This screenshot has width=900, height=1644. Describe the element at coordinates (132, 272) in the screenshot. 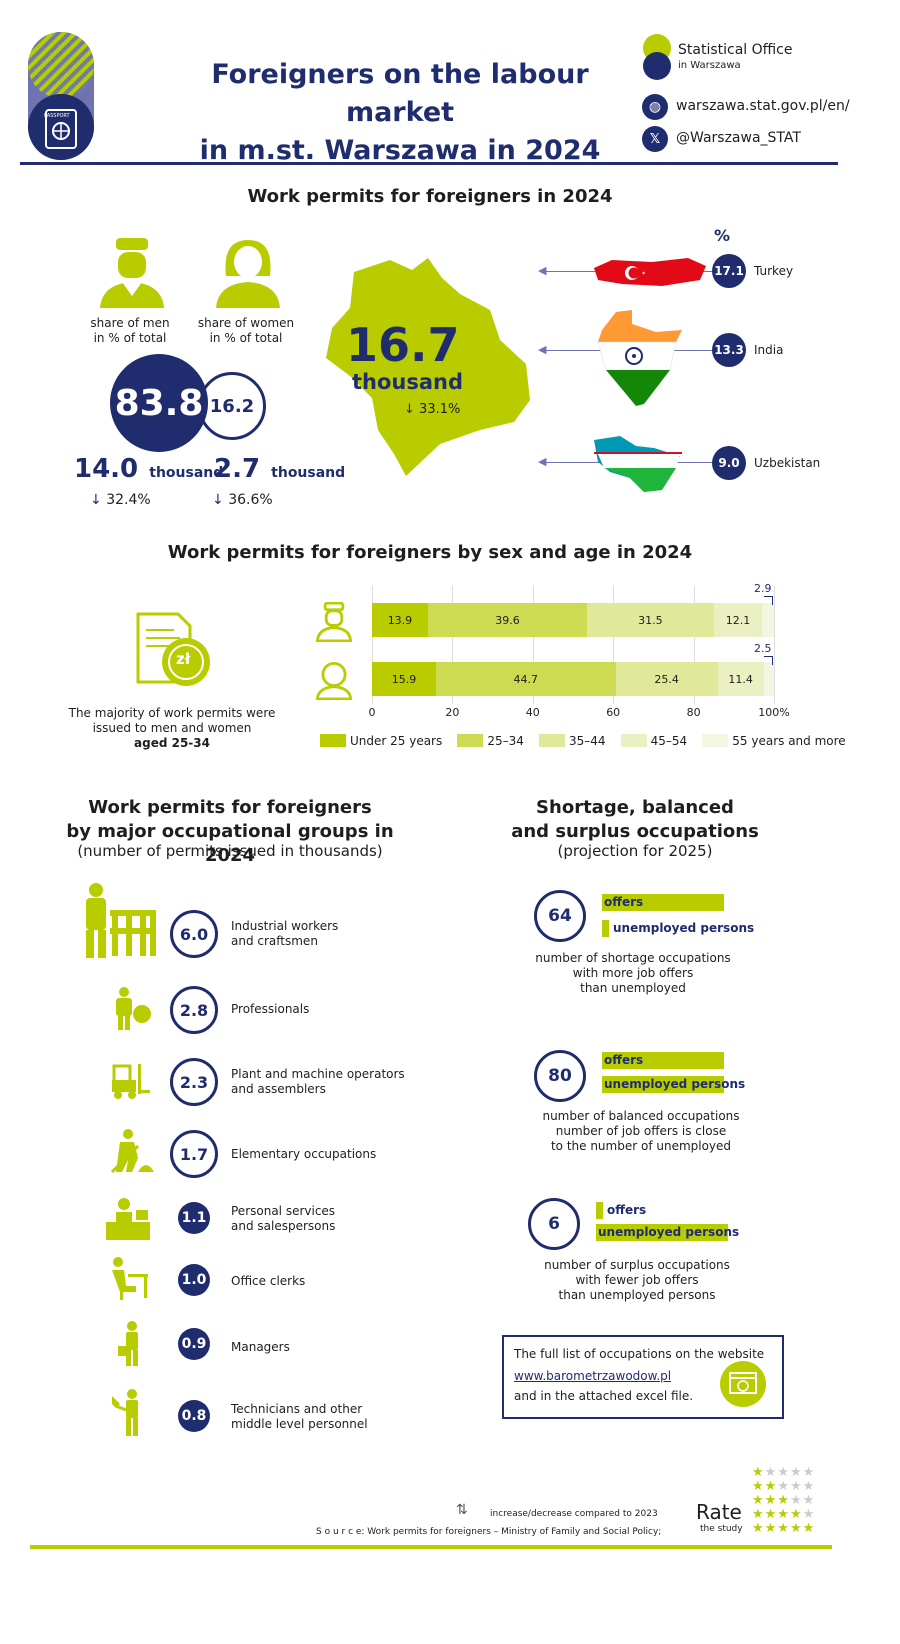

I see `man-icon` at that location.